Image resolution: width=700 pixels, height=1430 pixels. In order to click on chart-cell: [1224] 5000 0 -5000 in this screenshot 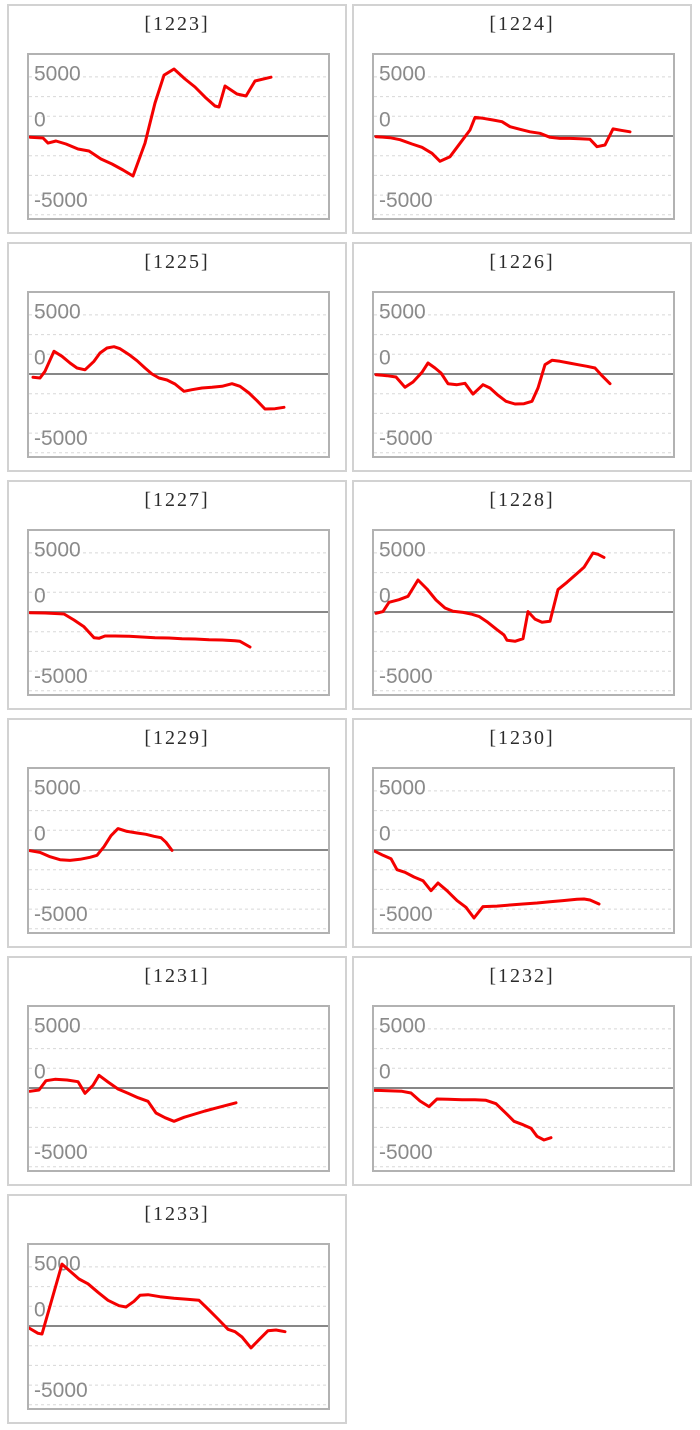, I will do `click(522, 119)`.